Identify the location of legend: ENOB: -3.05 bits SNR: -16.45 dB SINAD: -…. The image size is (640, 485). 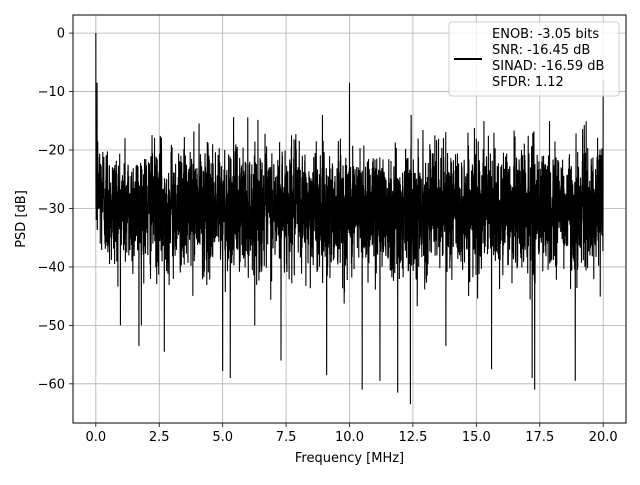
(534, 59).